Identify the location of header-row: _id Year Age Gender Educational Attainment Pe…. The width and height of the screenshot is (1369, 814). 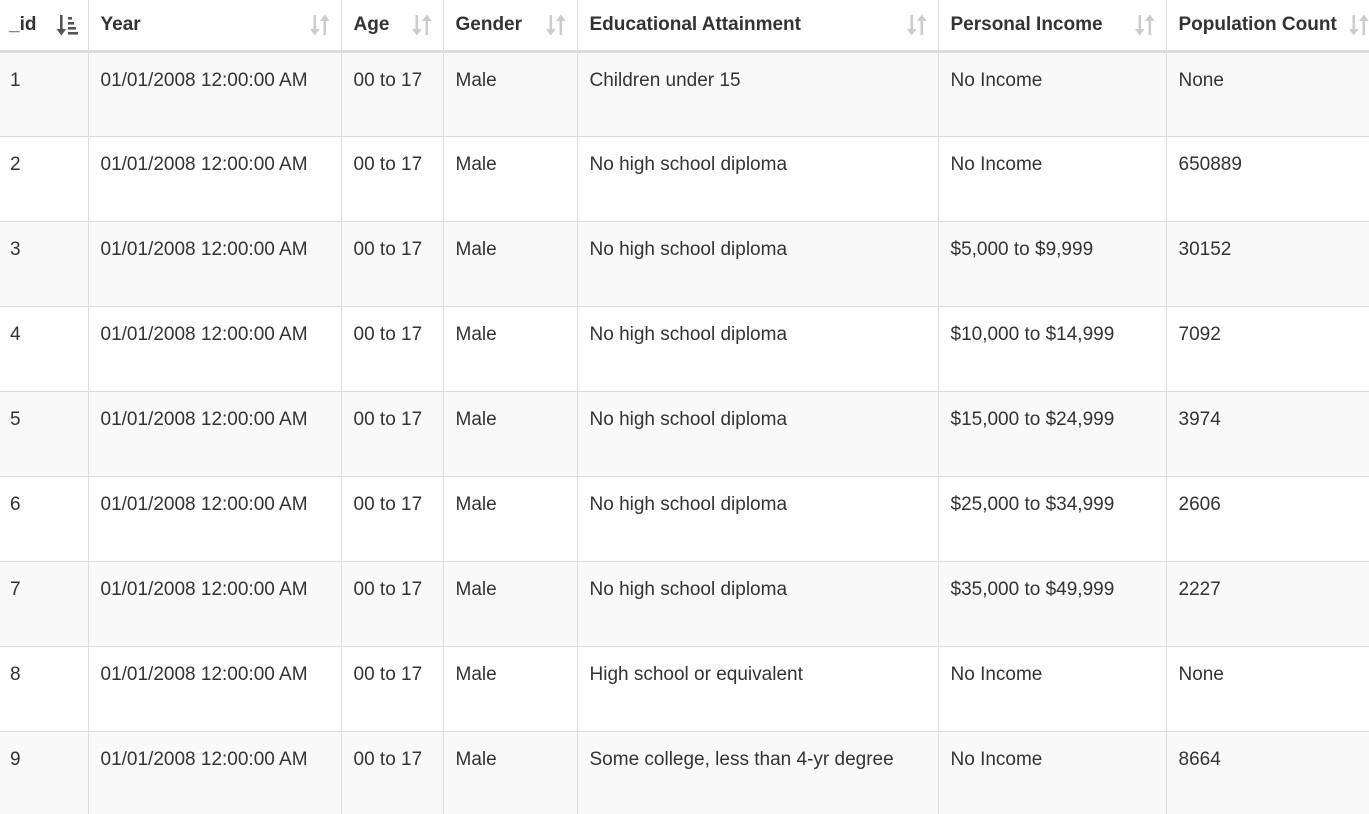
(684, 26).